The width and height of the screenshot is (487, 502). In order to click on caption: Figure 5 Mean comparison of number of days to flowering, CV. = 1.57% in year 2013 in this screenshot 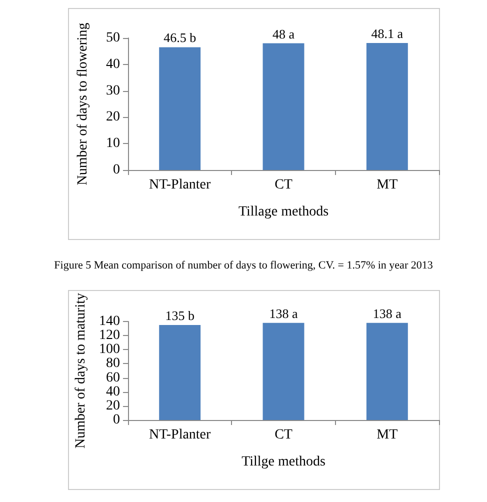, I will do `click(244, 266)`.